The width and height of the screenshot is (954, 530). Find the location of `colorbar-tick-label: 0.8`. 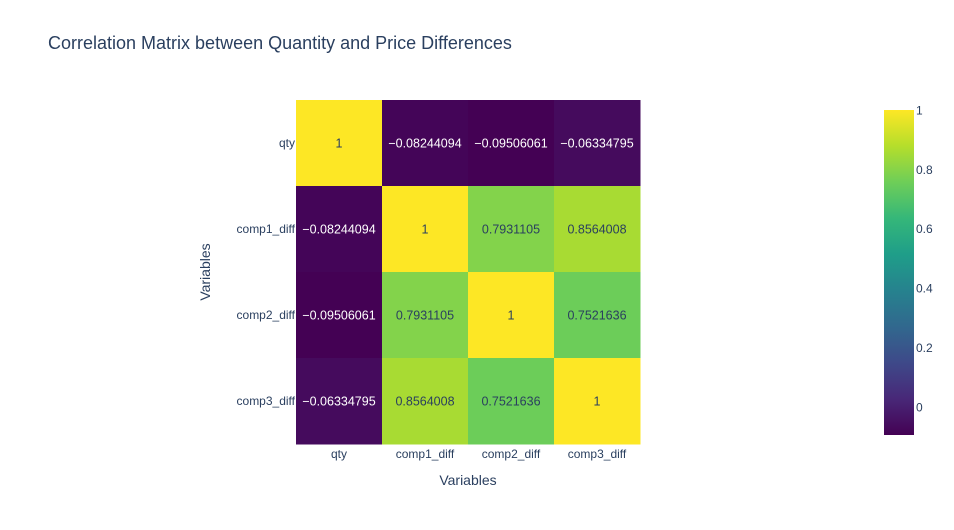

colorbar-tick-label: 0.8 is located at coordinates (924, 170).